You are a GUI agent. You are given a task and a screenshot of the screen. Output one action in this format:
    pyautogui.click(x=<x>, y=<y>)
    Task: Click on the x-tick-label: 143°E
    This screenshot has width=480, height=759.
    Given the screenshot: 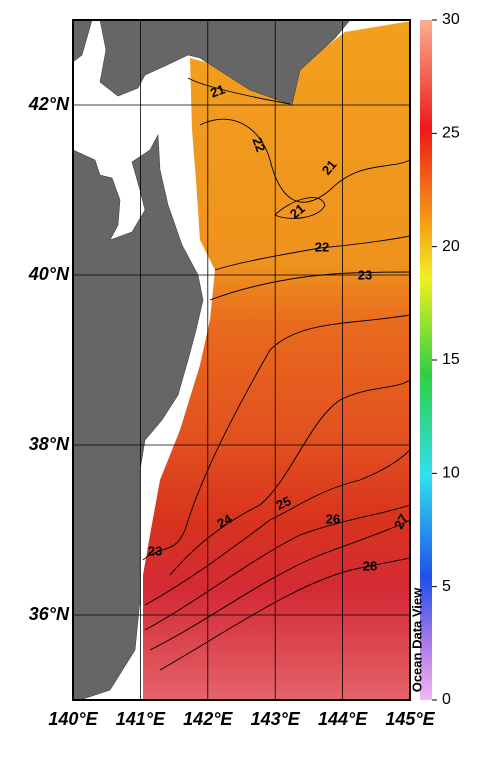 What is the action you would take?
    pyautogui.click(x=276, y=719)
    